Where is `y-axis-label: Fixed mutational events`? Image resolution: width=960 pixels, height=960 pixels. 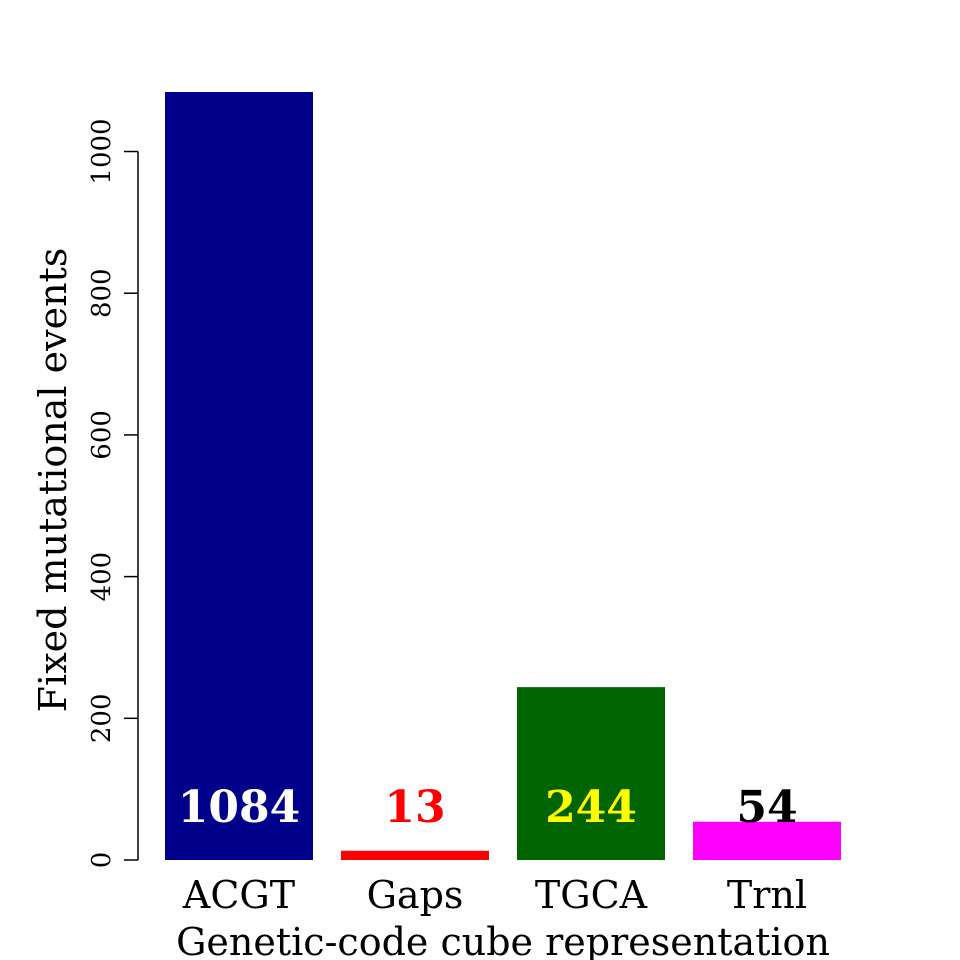 y-axis-label: Fixed mutational events is located at coordinates (53, 480).